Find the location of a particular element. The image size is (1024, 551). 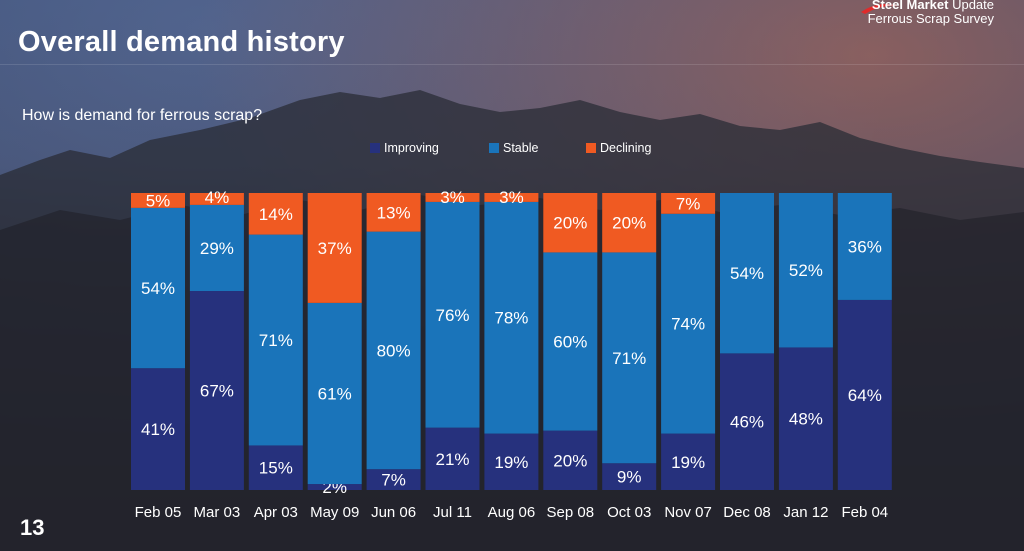

legend-item-stable: Stable is located at coordinates (513, 148).